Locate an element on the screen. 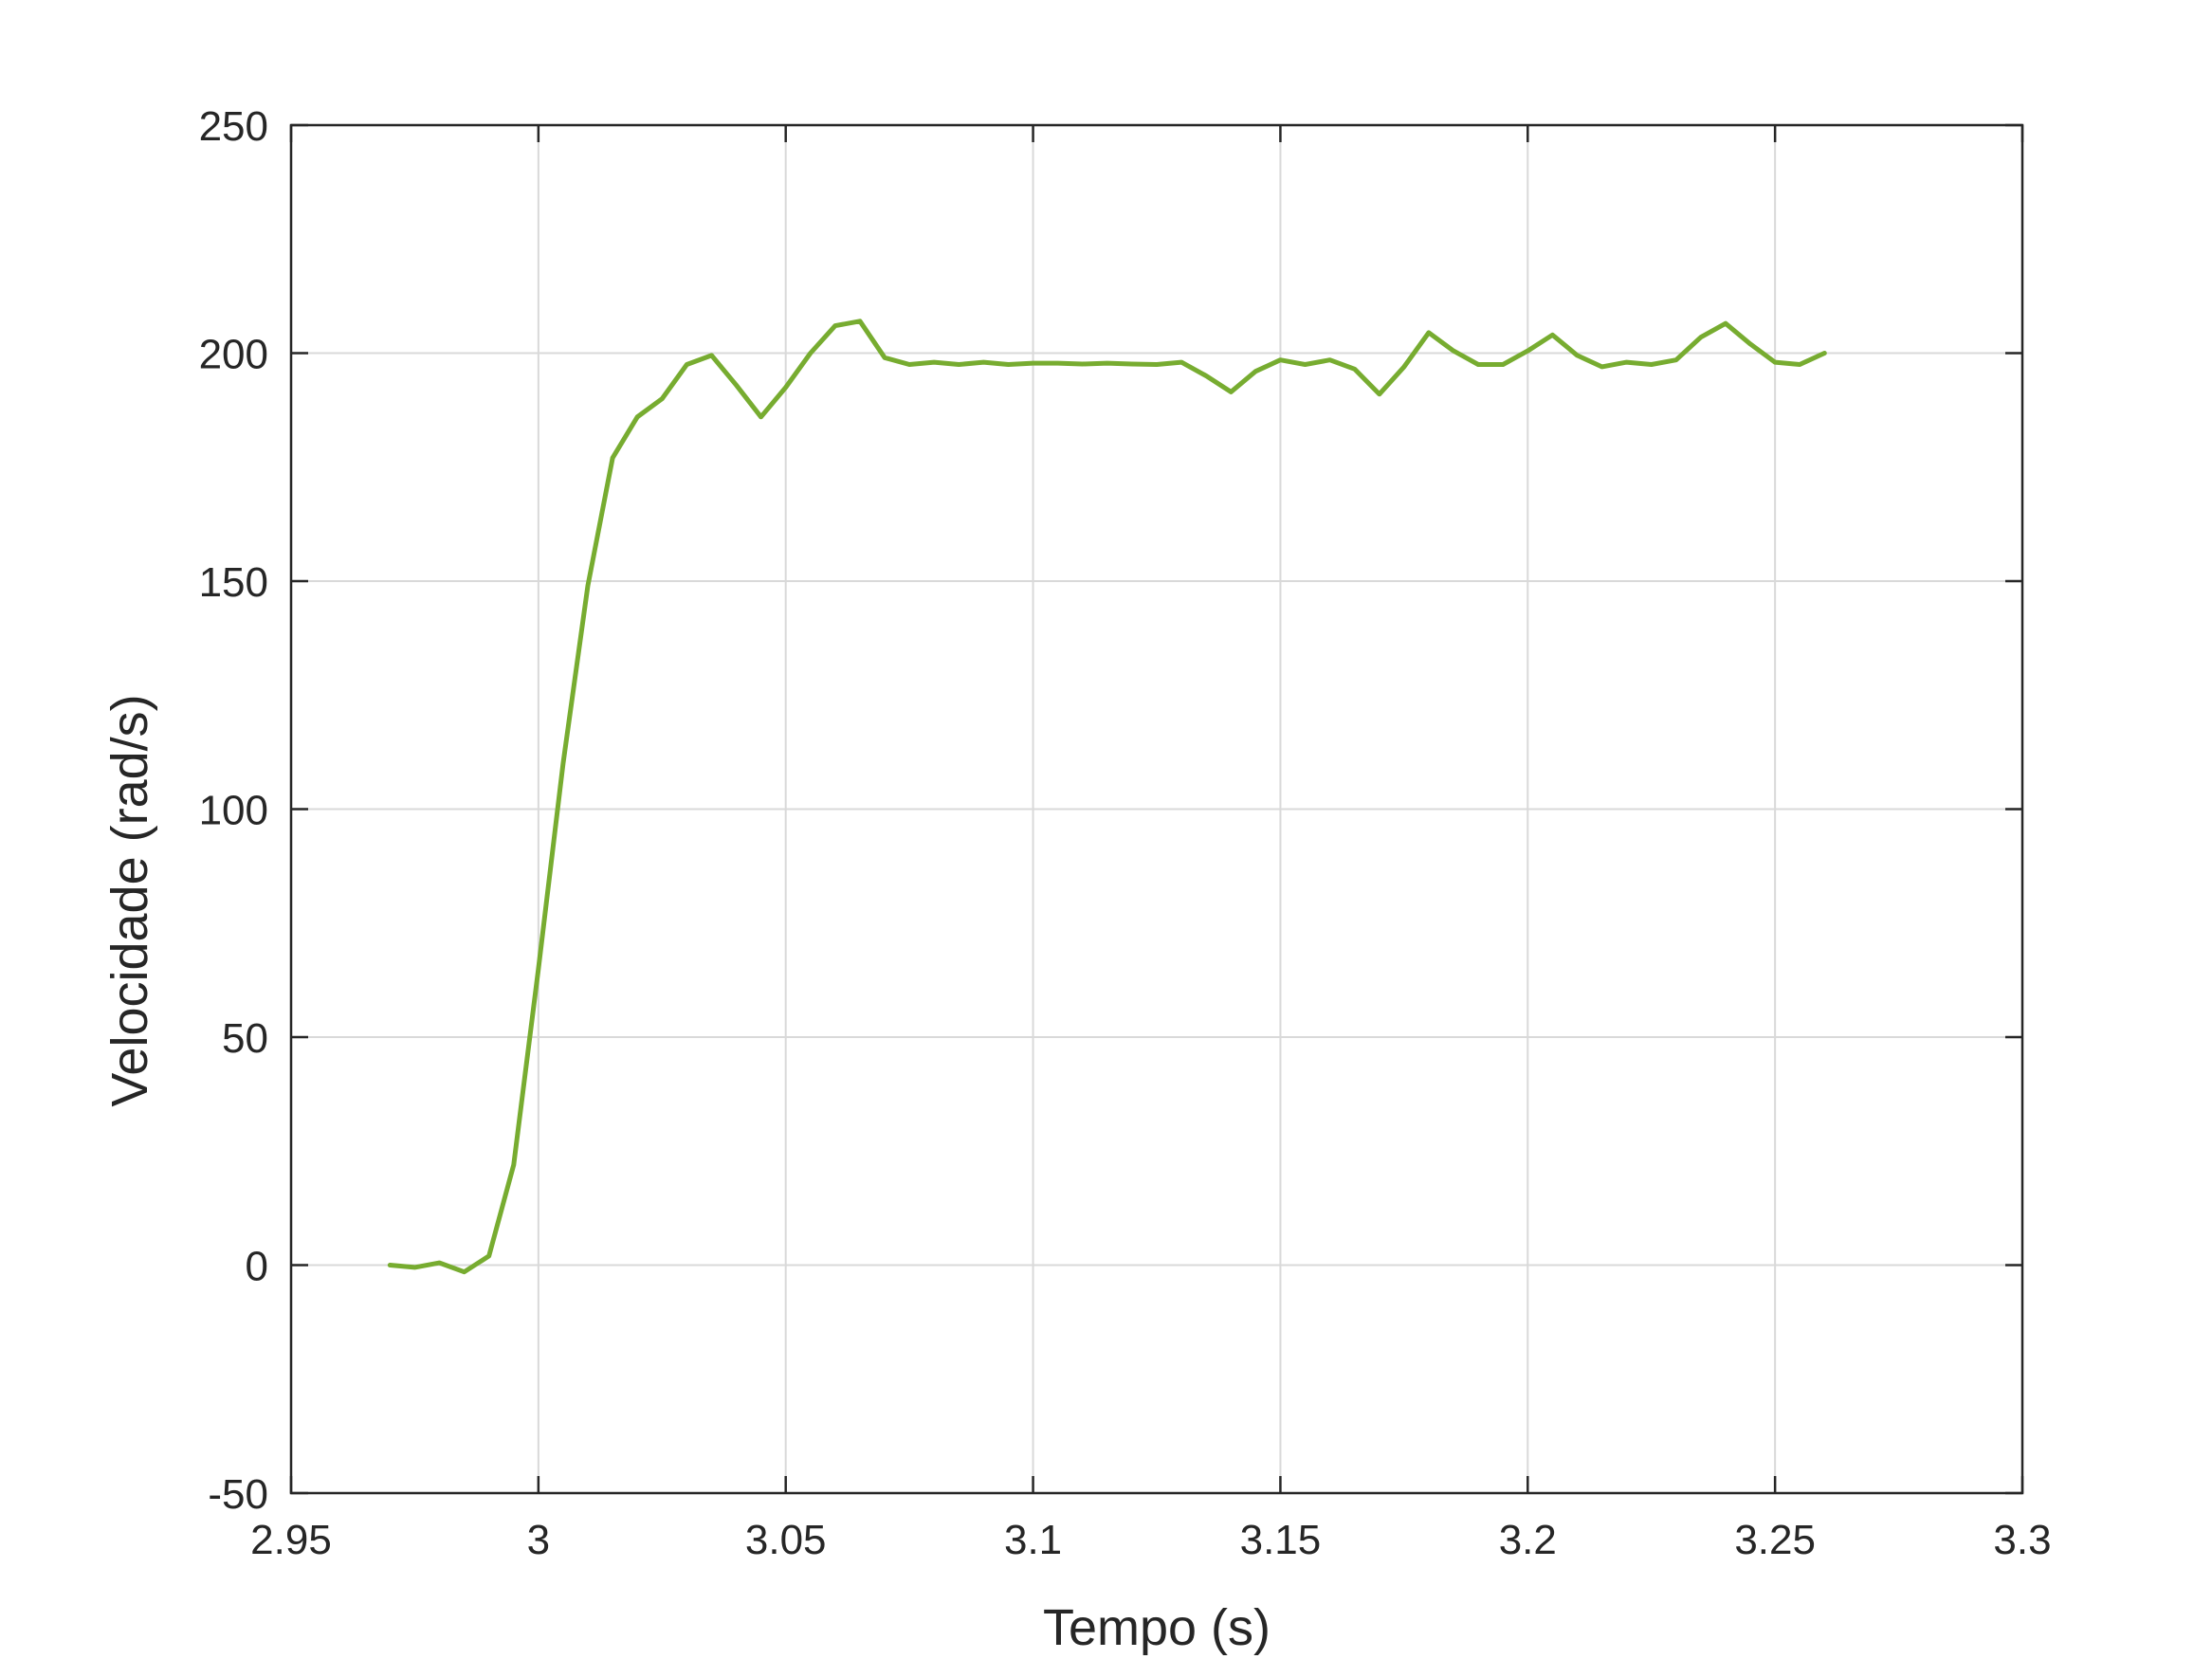 The height and width of the screenshot is (1659, 2212). x-tick-label-1: 3 is located at coordinates (538, 1540).